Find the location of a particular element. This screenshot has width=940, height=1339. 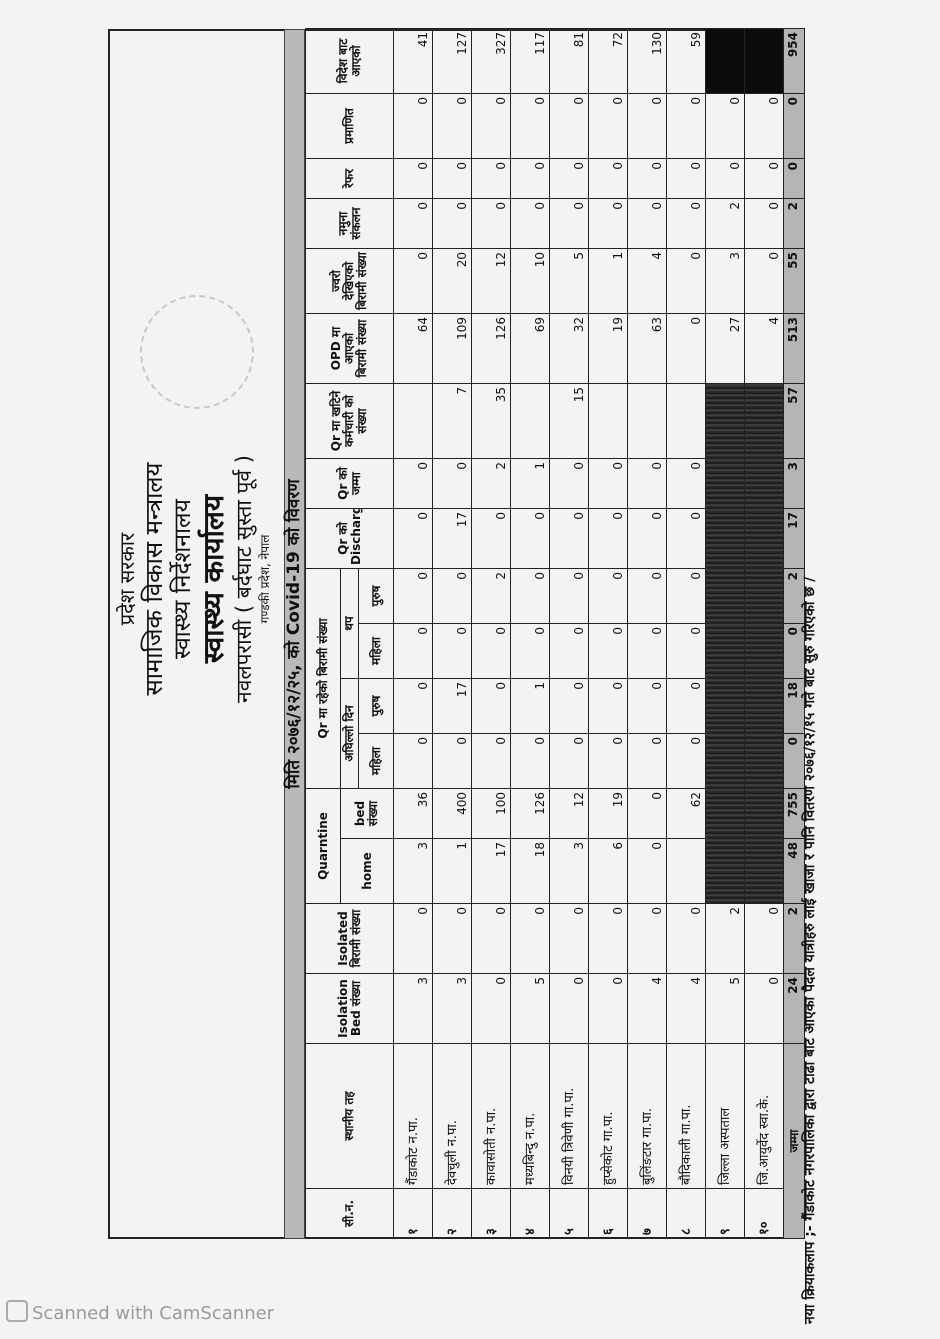

row-local-level: मध्यबिन्दु न.पा. is located at coordinates (530, 1116).